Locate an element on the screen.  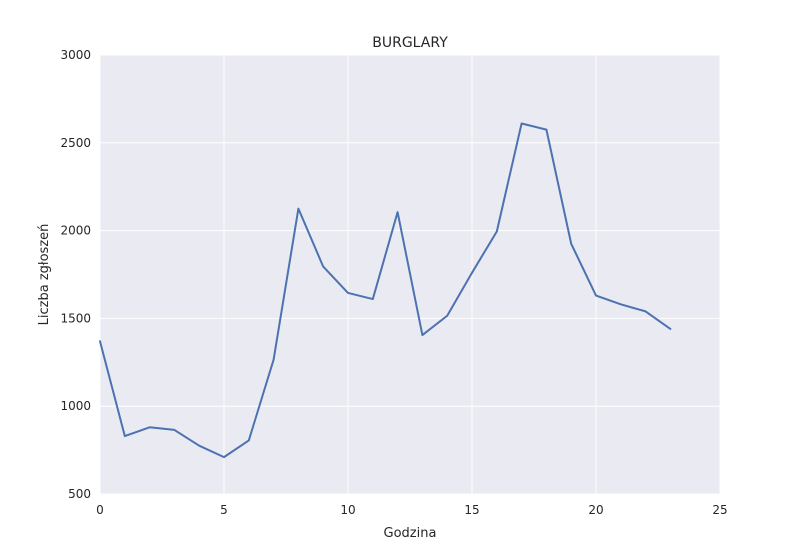
x-tick-label: 20 is located at coordinates (595, 510).